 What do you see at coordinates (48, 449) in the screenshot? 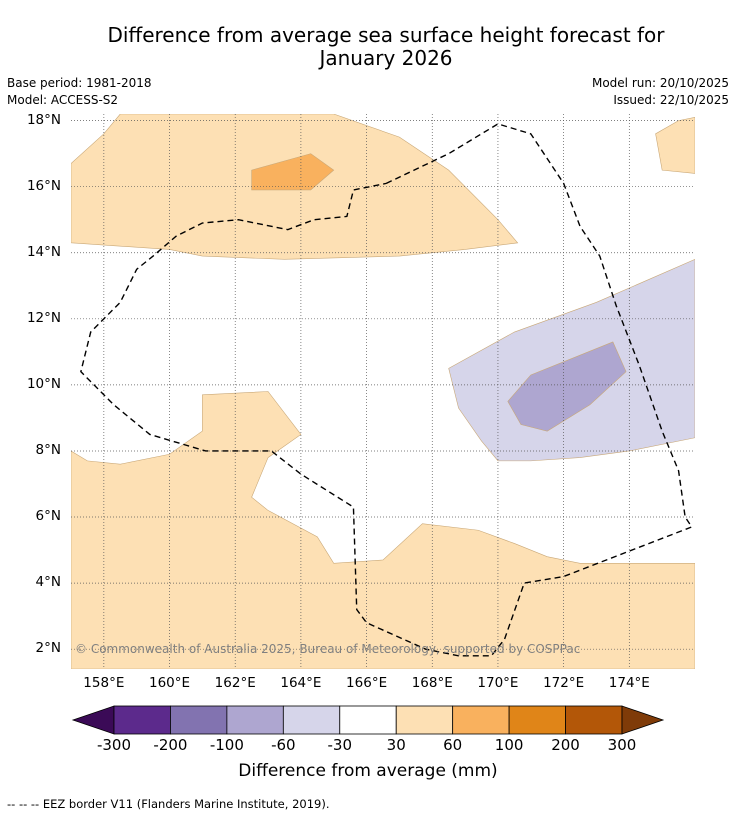
I see `y-tick-label: 8°N` at bounding box center [48, 449].